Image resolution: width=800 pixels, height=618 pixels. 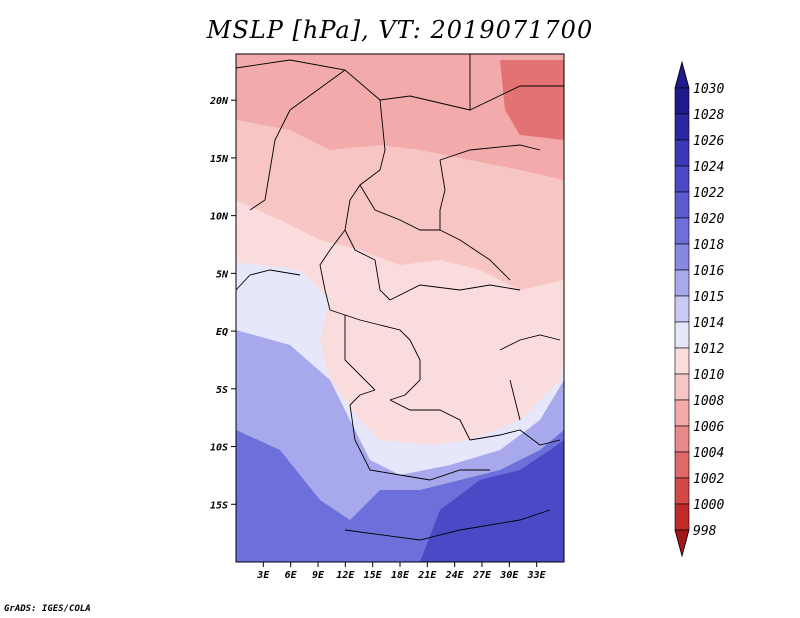 I want to click on colorbar-label: 1004, so click(x=708, y=453).